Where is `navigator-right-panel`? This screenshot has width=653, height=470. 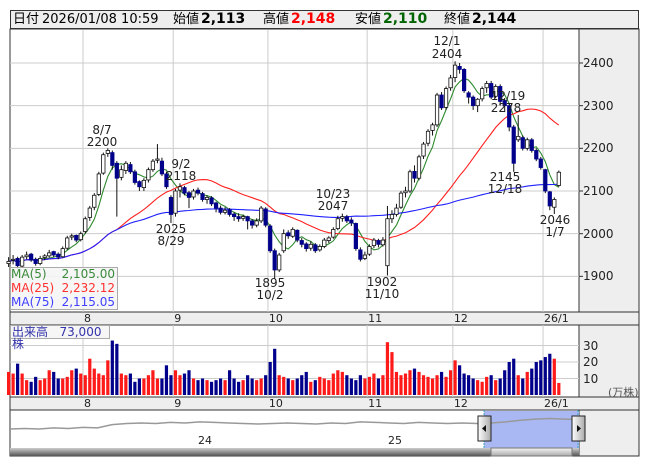 navigator-right-panel is located at coordinates (609, 433).